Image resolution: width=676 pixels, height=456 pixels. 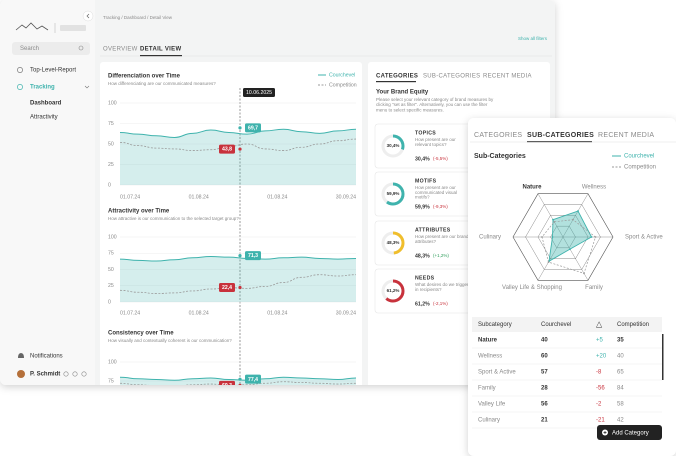 What do you see at coordinates (44, 118) in the screenshot?
I see `nav-item: Attractivity` at bounding box center [44, 118].